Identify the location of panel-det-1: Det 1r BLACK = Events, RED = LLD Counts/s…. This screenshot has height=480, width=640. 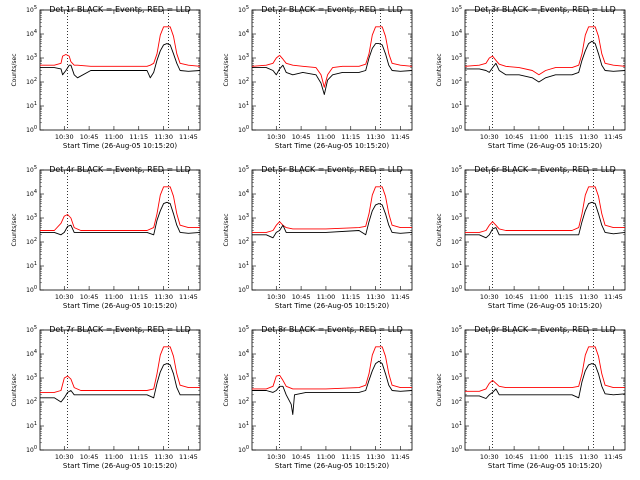
(106, 77).